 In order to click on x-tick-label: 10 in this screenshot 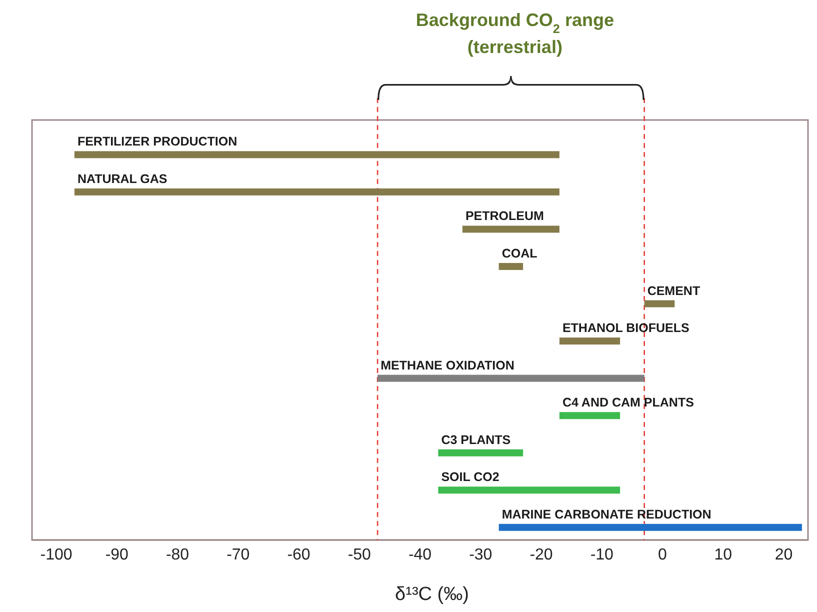, I will do `click(723, 555)`.